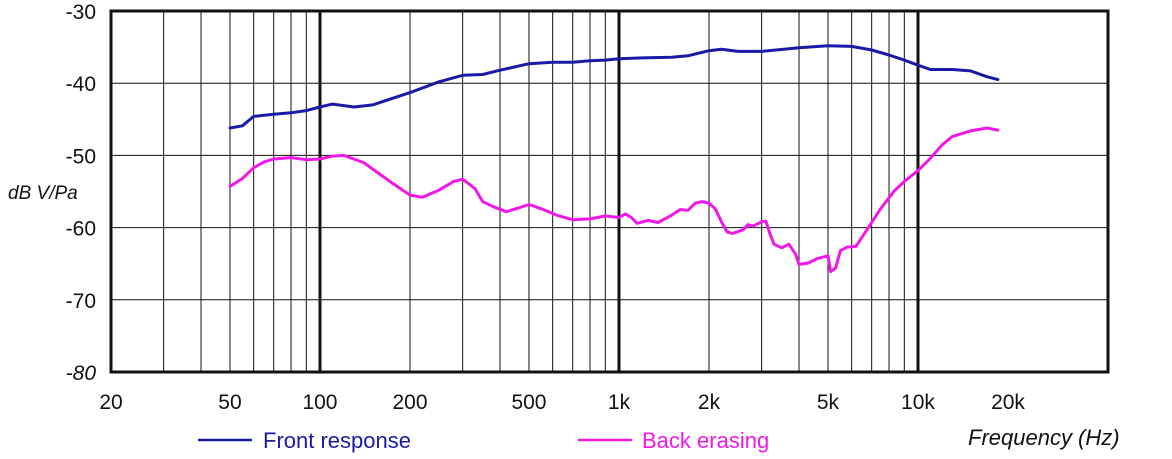  Describe the element at coordinates (81, 229) in the screenshot. I see `y-tick-label: -60` at that location.